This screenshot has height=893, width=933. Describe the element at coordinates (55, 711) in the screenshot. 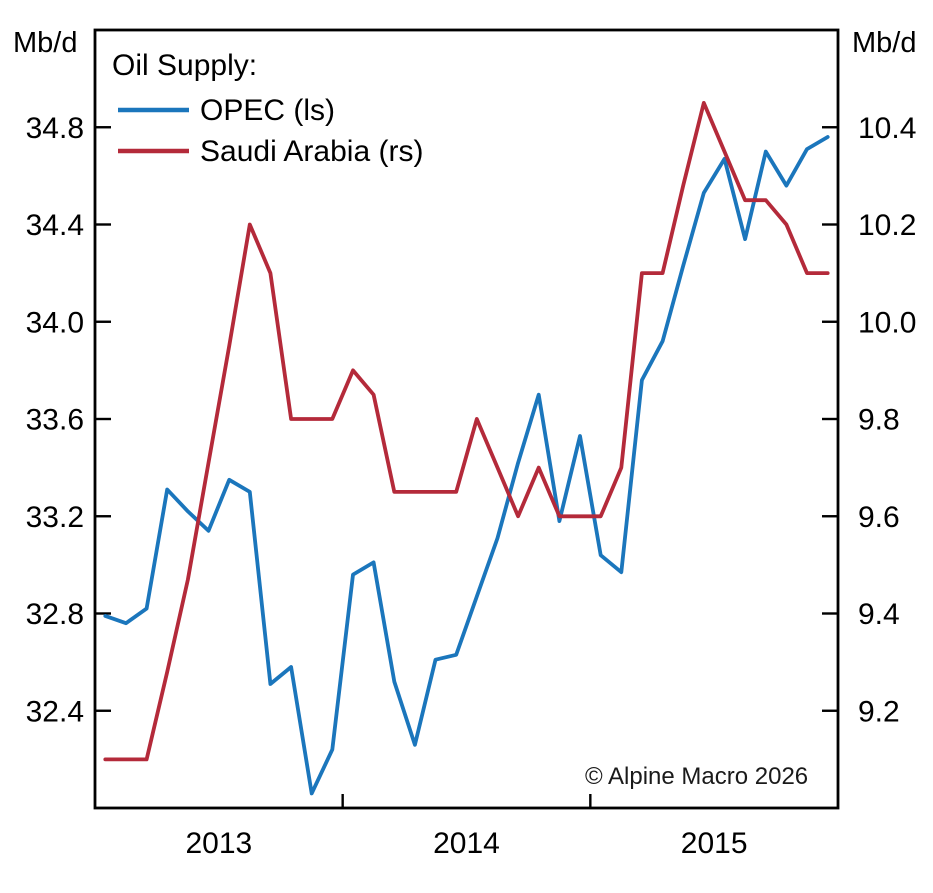

I see `left-y-tick-label: 32.4` at that location.